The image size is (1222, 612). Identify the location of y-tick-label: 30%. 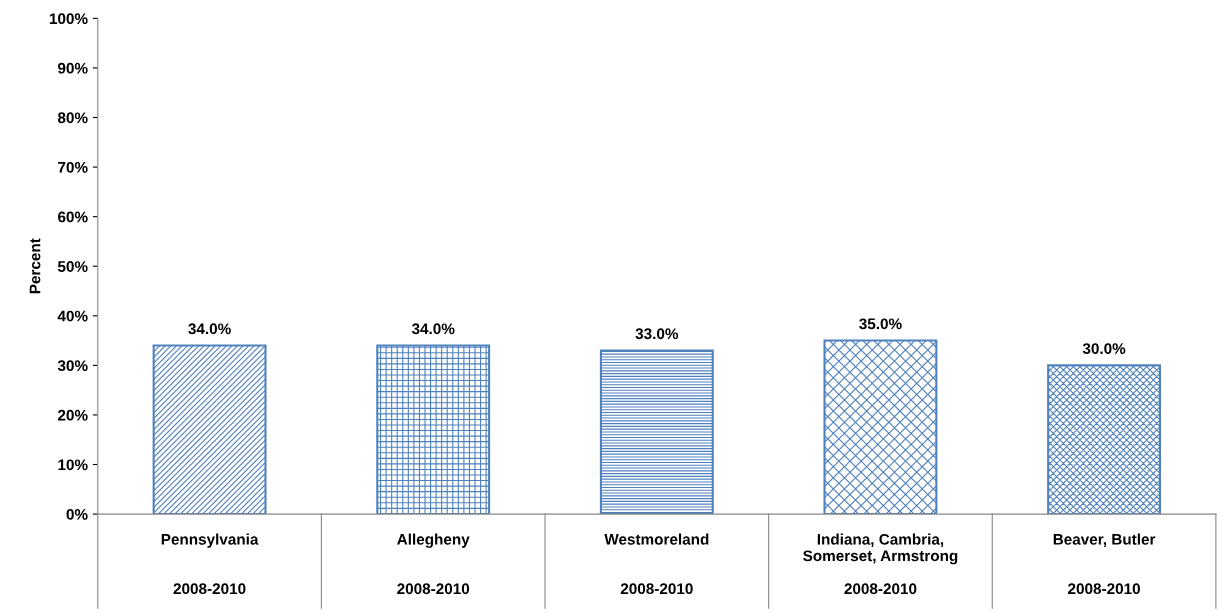
(72, 366).